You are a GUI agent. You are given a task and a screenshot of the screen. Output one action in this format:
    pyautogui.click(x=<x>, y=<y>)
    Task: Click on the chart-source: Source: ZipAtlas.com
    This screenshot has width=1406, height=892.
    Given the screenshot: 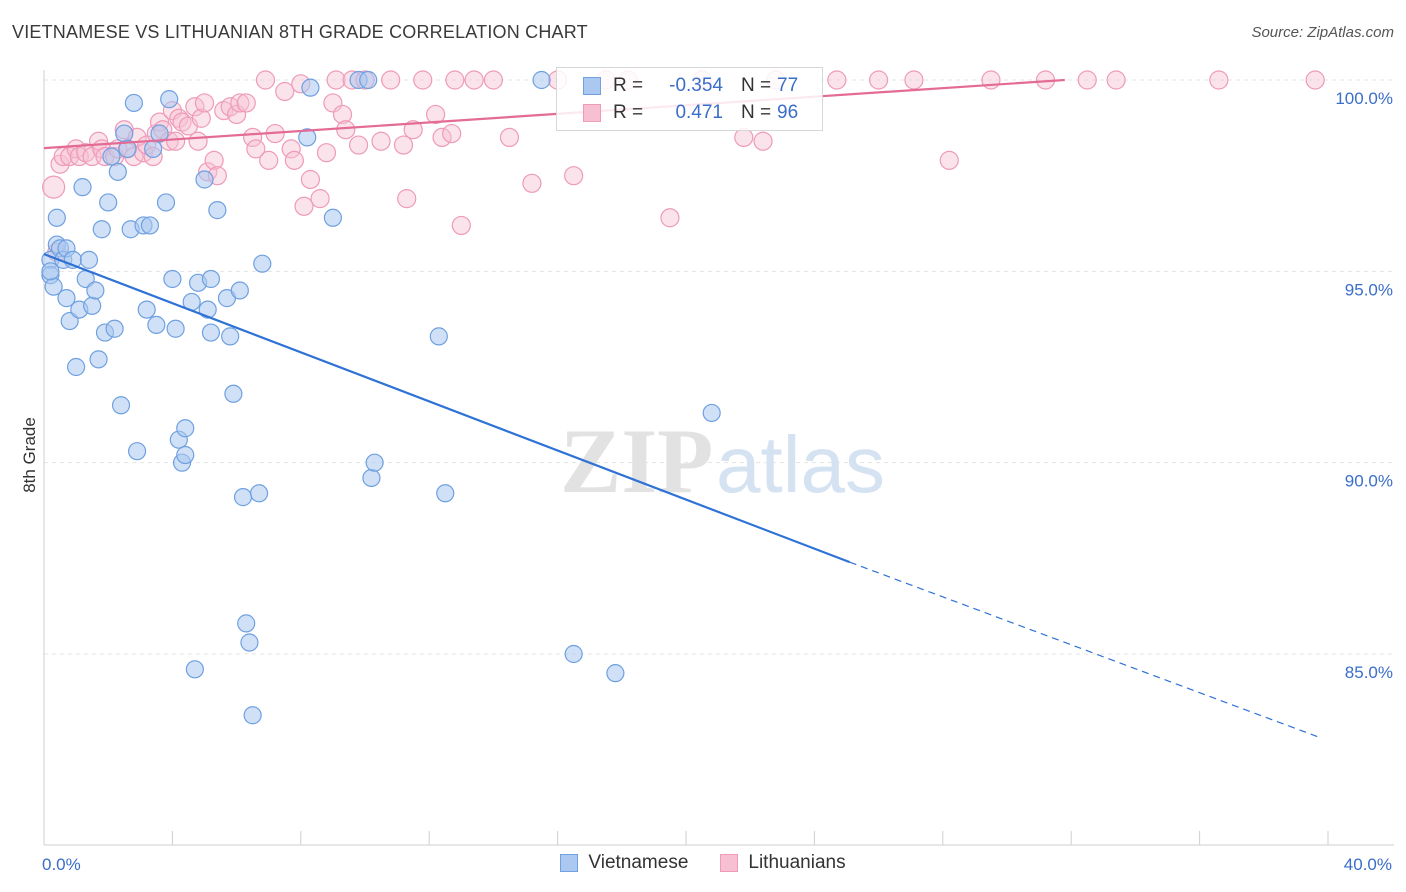 What is the action you would take?
    pyautogui.click(x=1322, y=32)
    